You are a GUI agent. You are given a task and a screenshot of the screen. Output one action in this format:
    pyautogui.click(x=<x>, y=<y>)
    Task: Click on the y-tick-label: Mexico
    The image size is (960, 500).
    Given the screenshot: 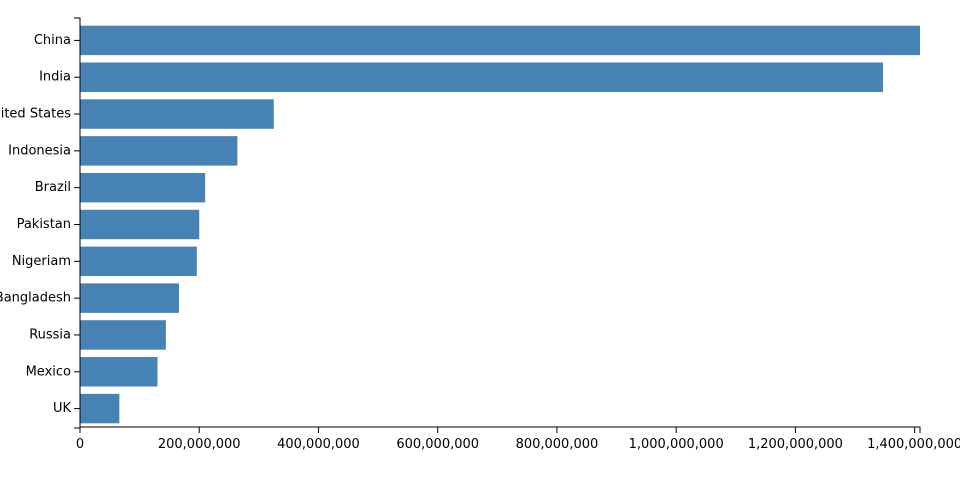 What is the action you would take?
    pyautogui.click(x=48, y=371)
    